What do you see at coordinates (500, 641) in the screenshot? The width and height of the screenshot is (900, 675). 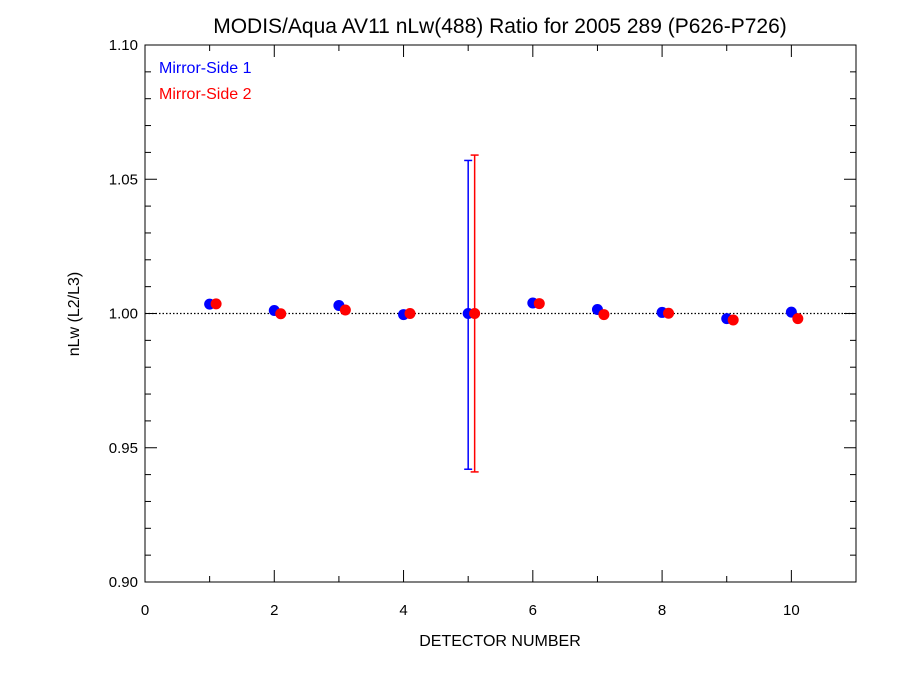 I see `x-axis-label: DETECTOR NUMBER` at bounding box center [500, 641].